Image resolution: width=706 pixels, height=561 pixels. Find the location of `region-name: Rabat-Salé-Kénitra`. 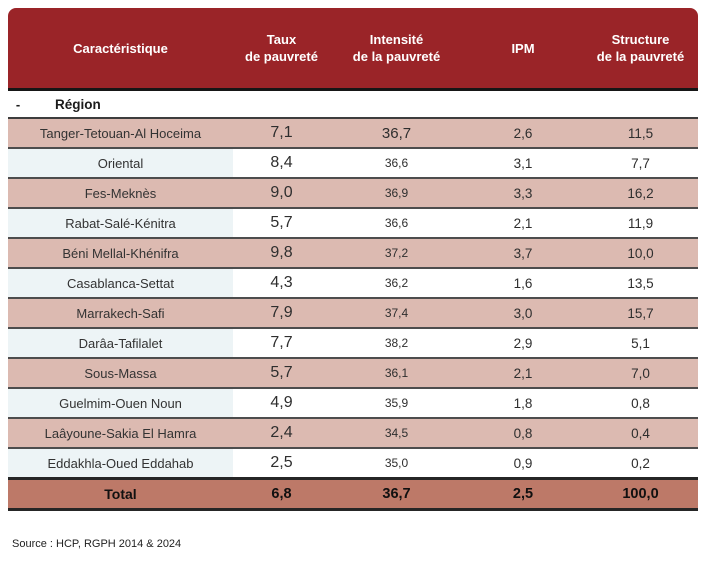

region-name: Rabat-Salé-Kénitra is located at coordinates (120, 223).